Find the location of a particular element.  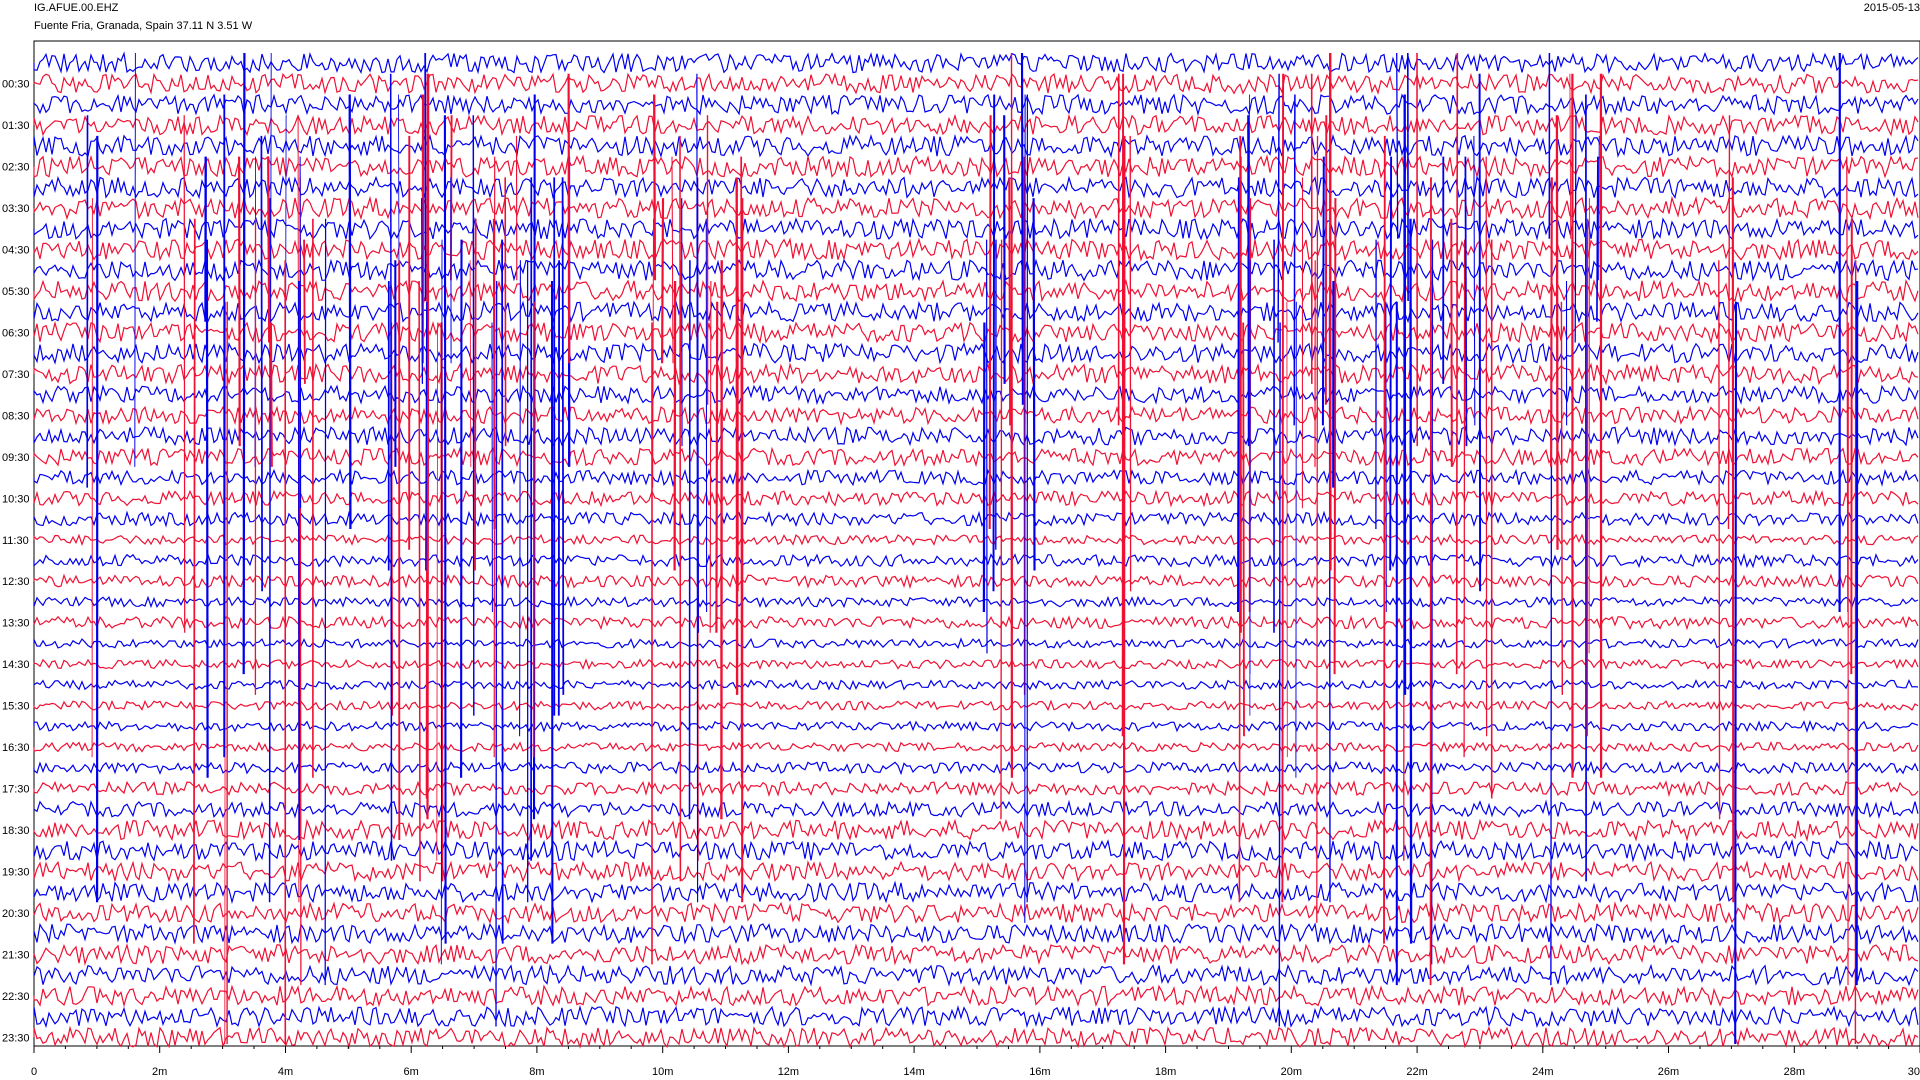

y-tick-label: 08:30 is located at coordinates (16, 416).